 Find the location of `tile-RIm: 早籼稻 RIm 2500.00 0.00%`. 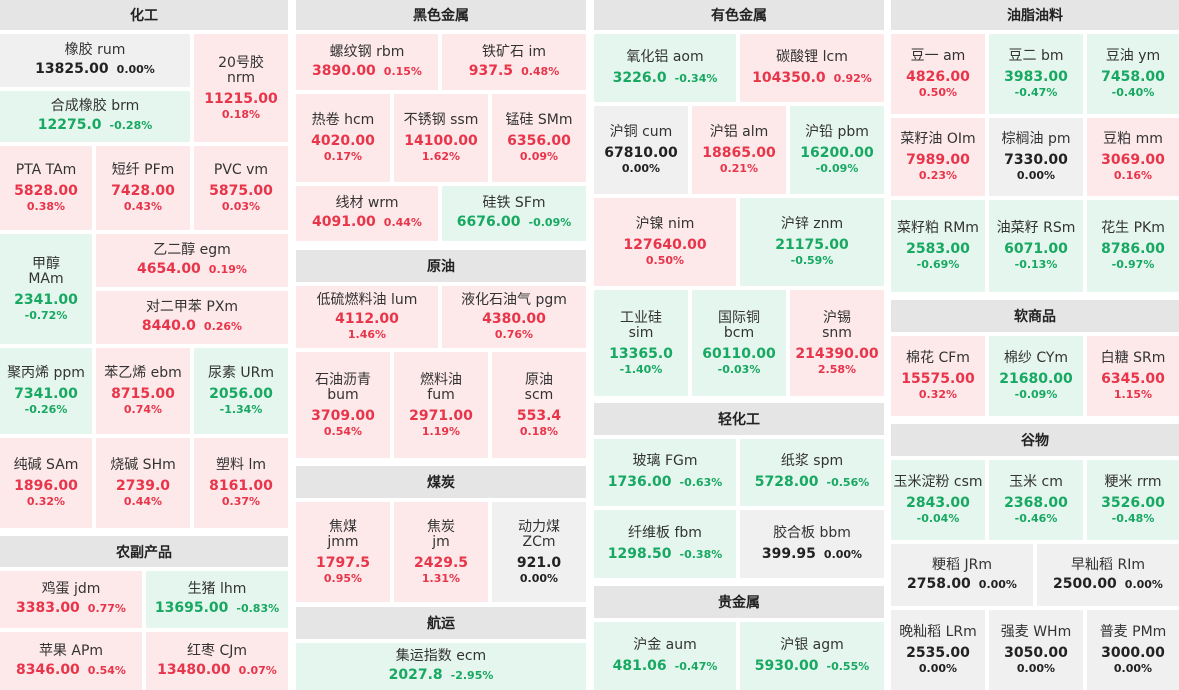

tile-RIm: 早籼稻 RIm 2500.00 0.00% is located at coordinates (1108, 575).